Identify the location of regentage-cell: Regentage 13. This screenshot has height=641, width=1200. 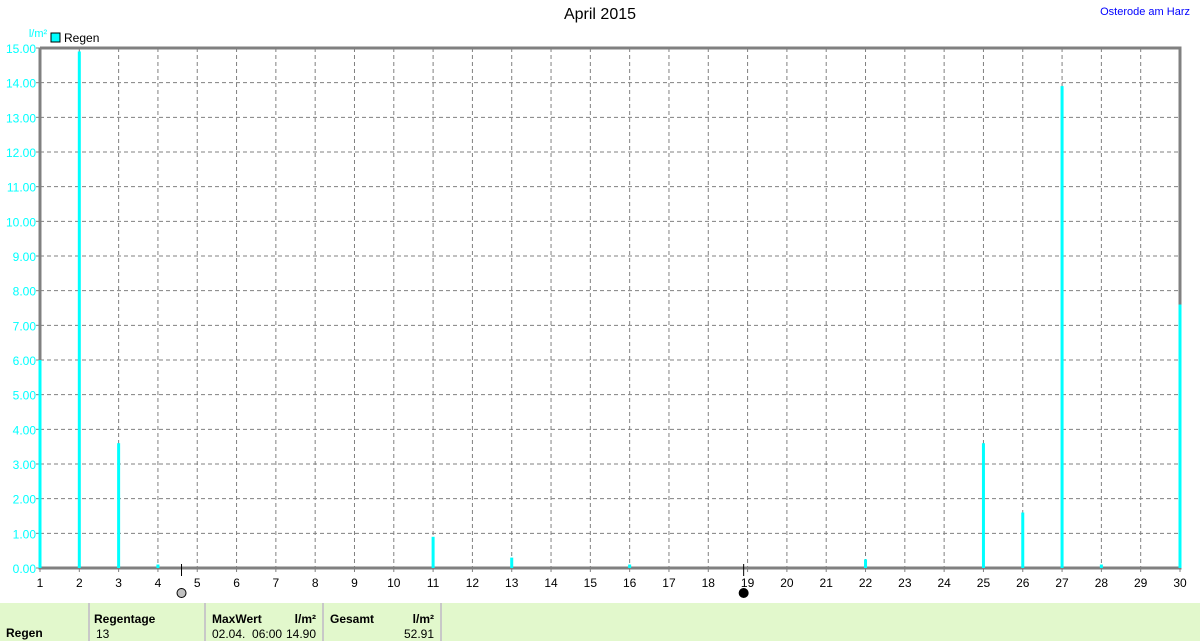
(148, 622).